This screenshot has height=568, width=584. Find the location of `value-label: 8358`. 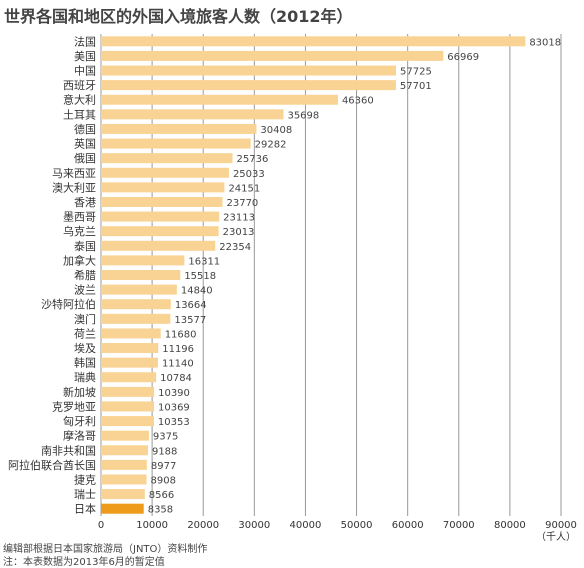

value-label: 8358 is located at coordinates (160, 510).